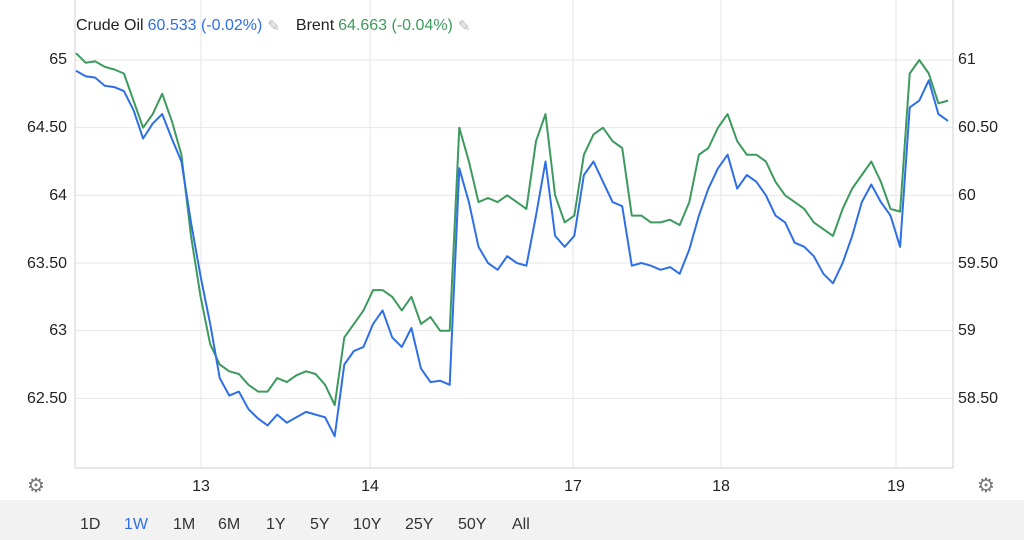 This screenshot has height=540, width=1024. Describe the element at coordinates (472, 524) in the screenshot. I see `range-button-50y: 50Y` at that location.